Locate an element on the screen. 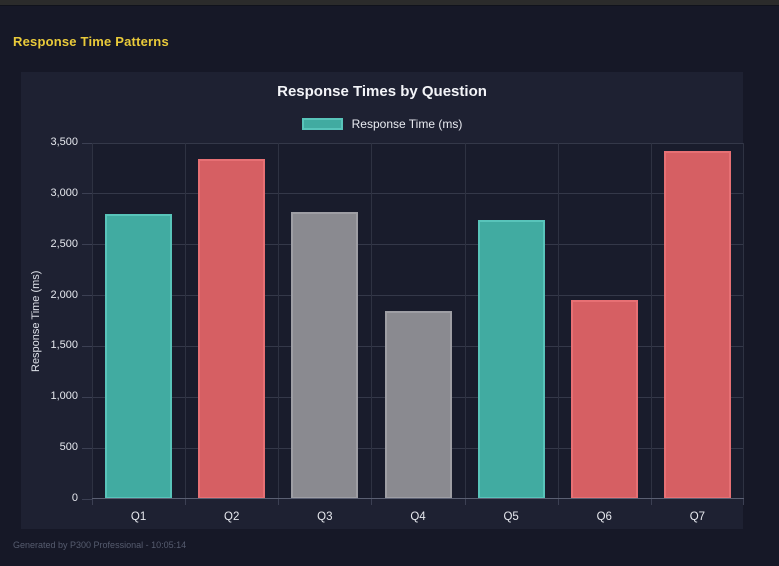  y-tick-label: 2,000 is located at coordinates (64, 294).